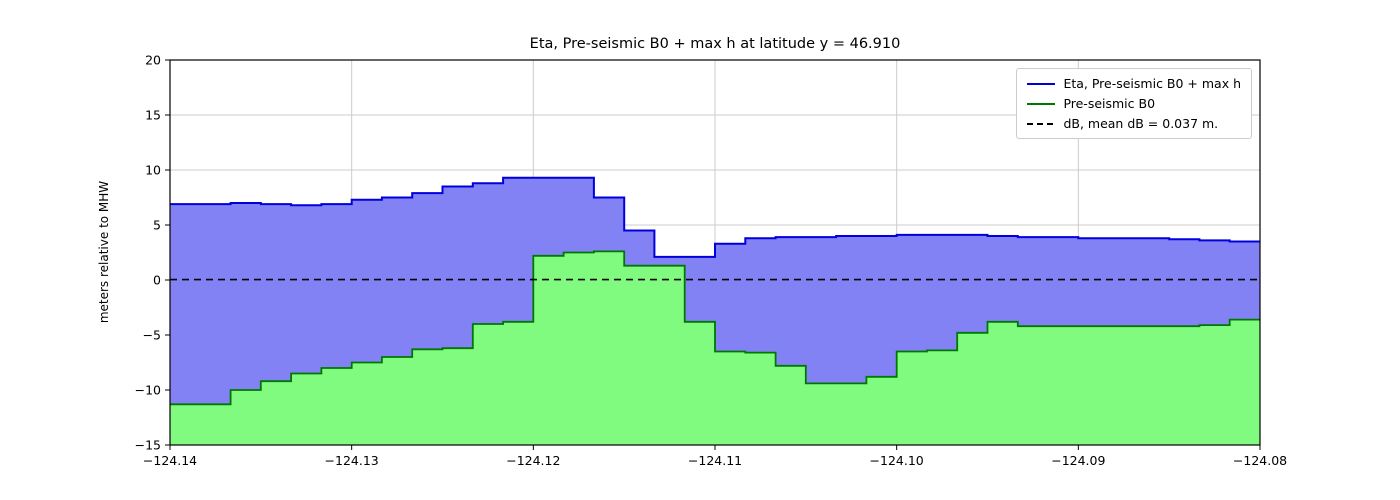 The image size is (1400, 500). Describe the element at coordinates (1109, 103) in the screenshot. I see `legend-label: Pre-seismic B0` at that location.